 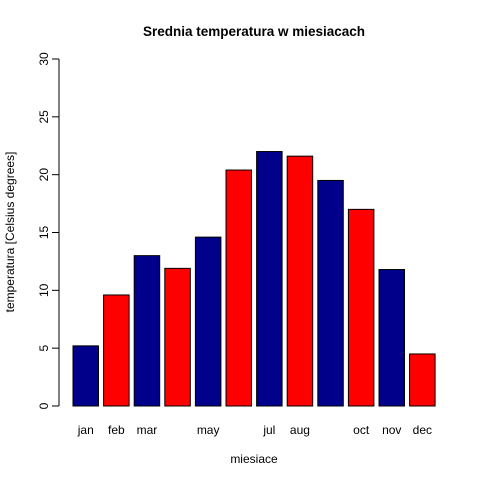 What do you see at coordinates (44, 290) in the screenshot?
I see `y-tick-label: 10` at bounding box center [44, 290].